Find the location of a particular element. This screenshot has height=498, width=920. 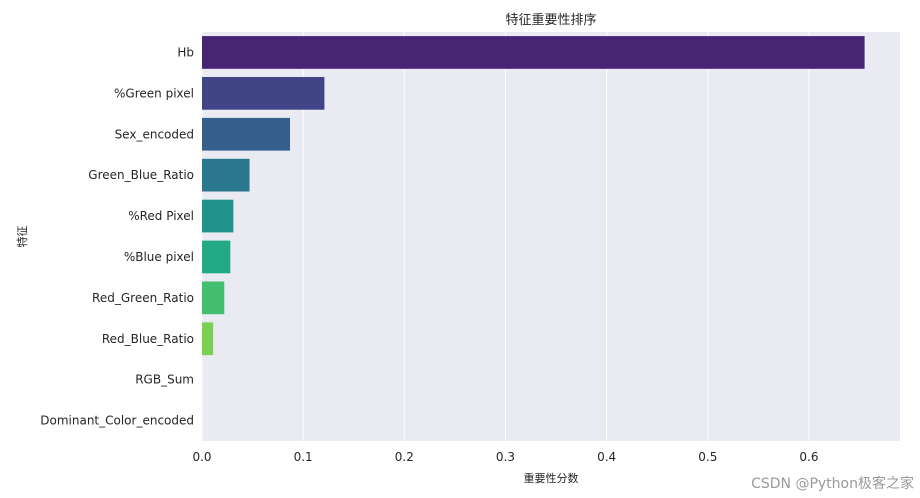

y-tick-label: Dominant_Color_encoded is located at coordinates (117, 421).